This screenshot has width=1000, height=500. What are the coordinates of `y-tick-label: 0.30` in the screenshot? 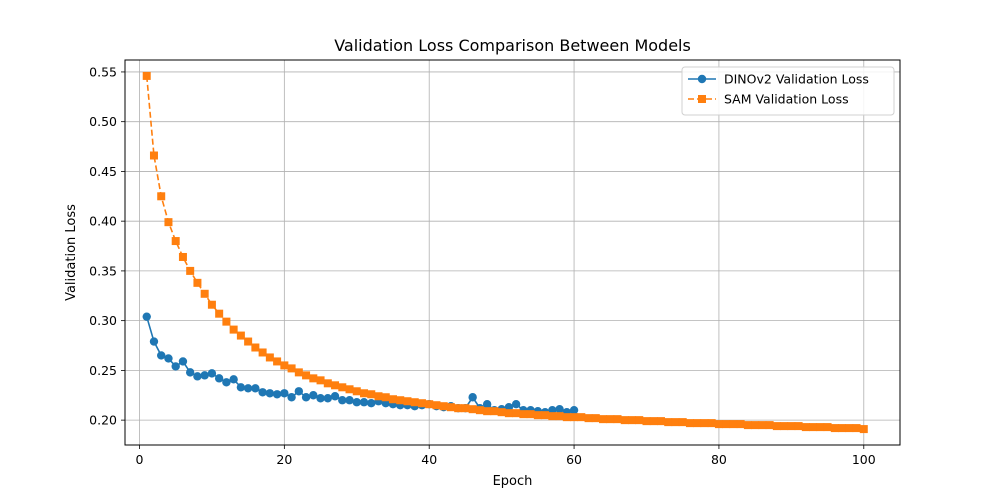 It's located at (103, 320).